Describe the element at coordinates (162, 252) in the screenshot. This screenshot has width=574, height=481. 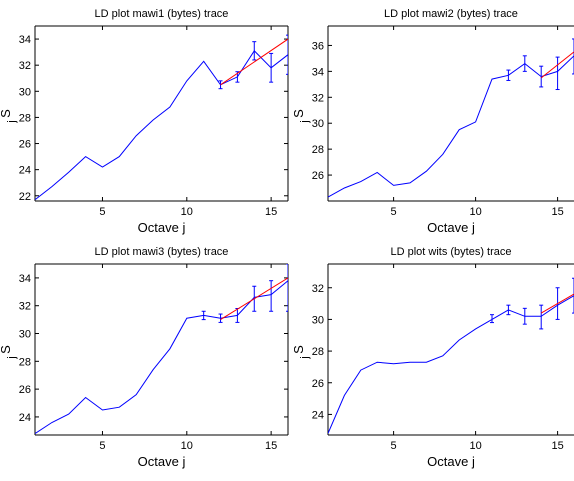
I see `chart-title: LD plot mawi3 (bytes) trace` at that location.